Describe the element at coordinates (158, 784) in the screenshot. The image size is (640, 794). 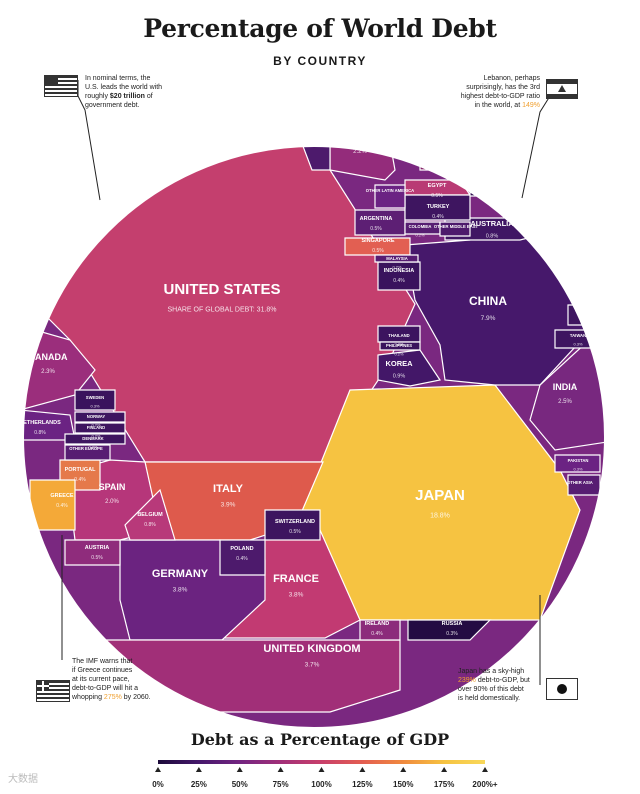
I see `legend-tick-label: 0%` at that location.